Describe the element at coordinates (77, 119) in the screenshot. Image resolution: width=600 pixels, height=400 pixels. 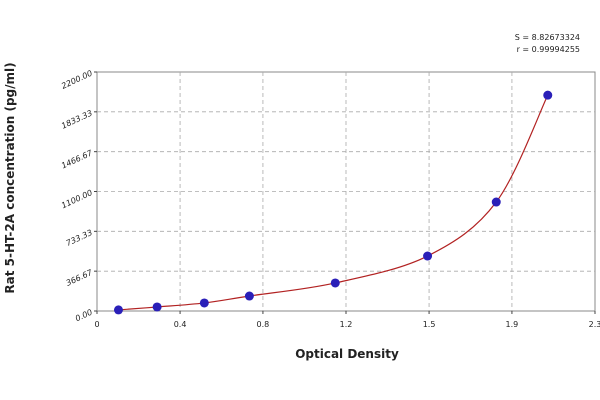
I see `y-tick-label: 1833.33` at that location.